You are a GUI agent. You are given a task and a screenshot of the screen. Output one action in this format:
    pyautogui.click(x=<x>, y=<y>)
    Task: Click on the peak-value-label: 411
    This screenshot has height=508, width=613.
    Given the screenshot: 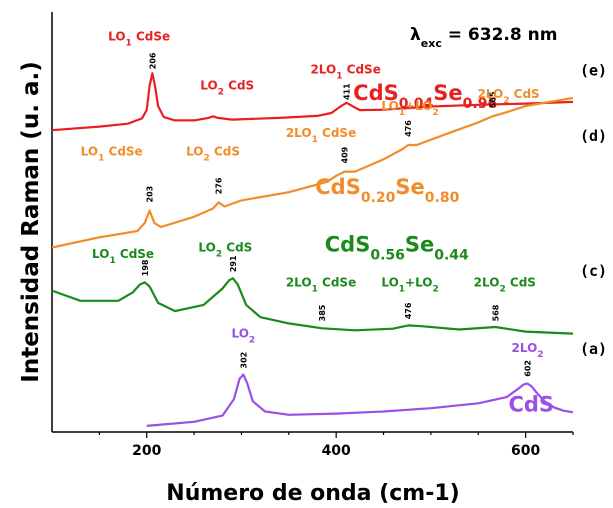 What is the action you would take?
    pyautogui.click(x=347, y=91)
    